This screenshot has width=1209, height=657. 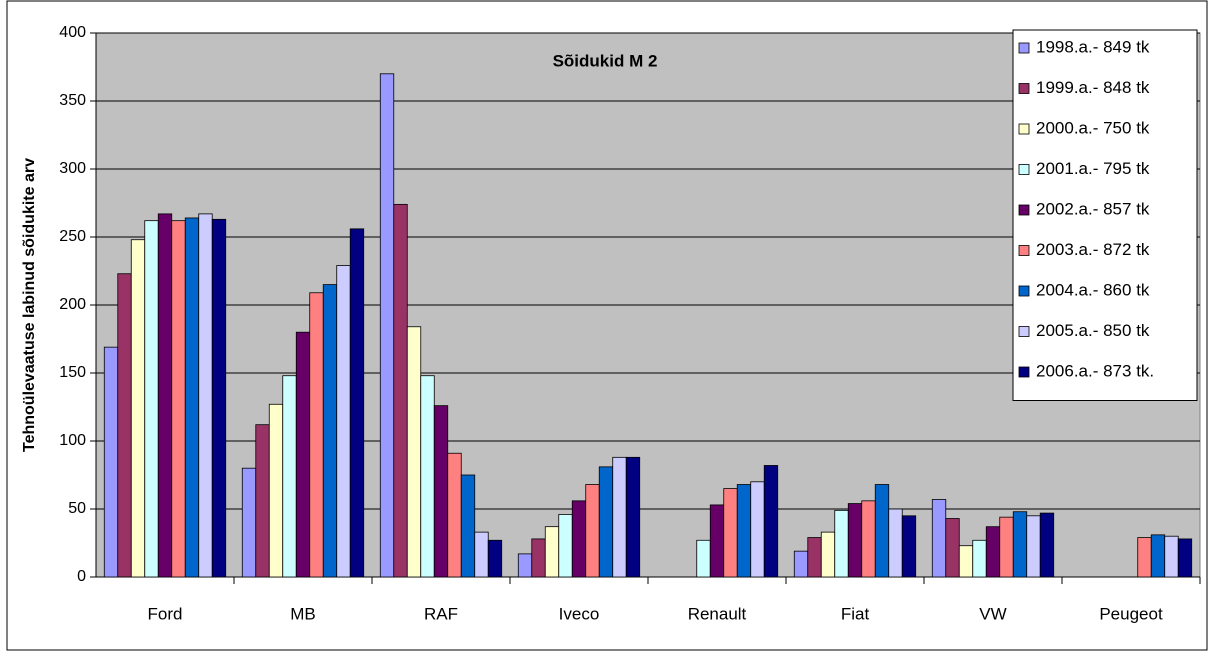 What do you see at coordinates (77, 508) in the screenshot?
I see `y-tick-label: 50` at bounding box center [77, 508].